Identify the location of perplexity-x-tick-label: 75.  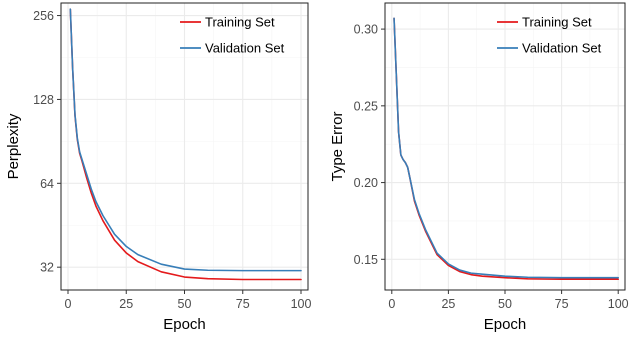
(243, 304).